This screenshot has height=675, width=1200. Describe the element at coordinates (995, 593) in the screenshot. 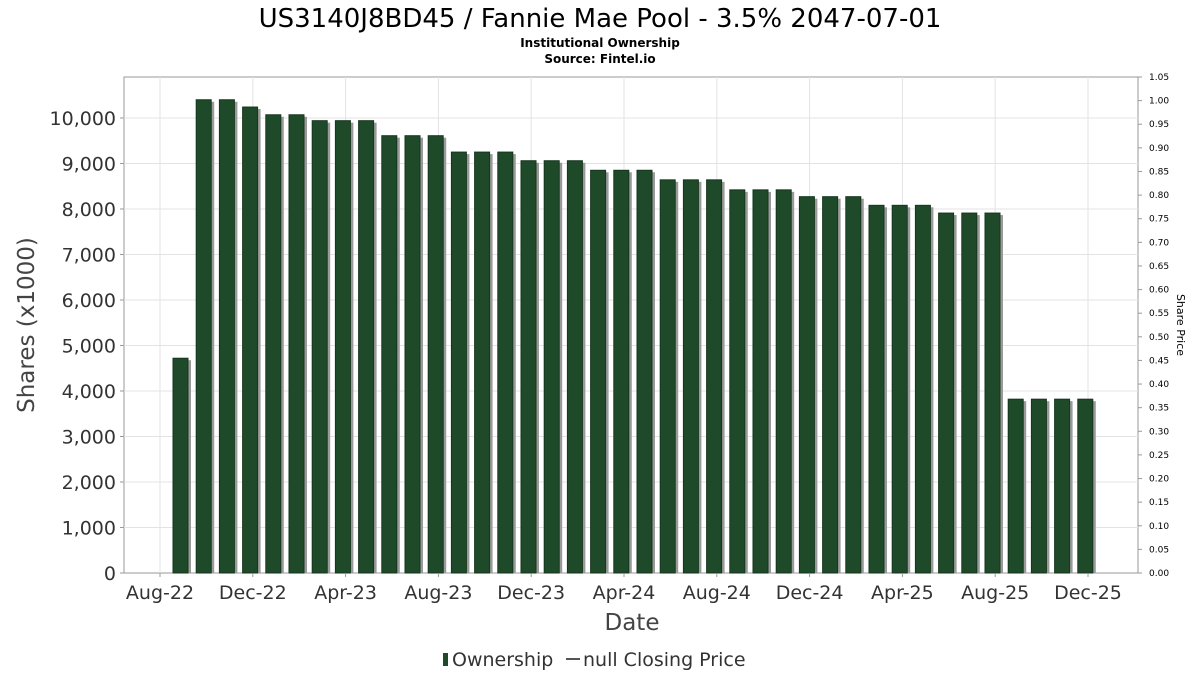

I see `x-tick-label: Aug-25` at that location.